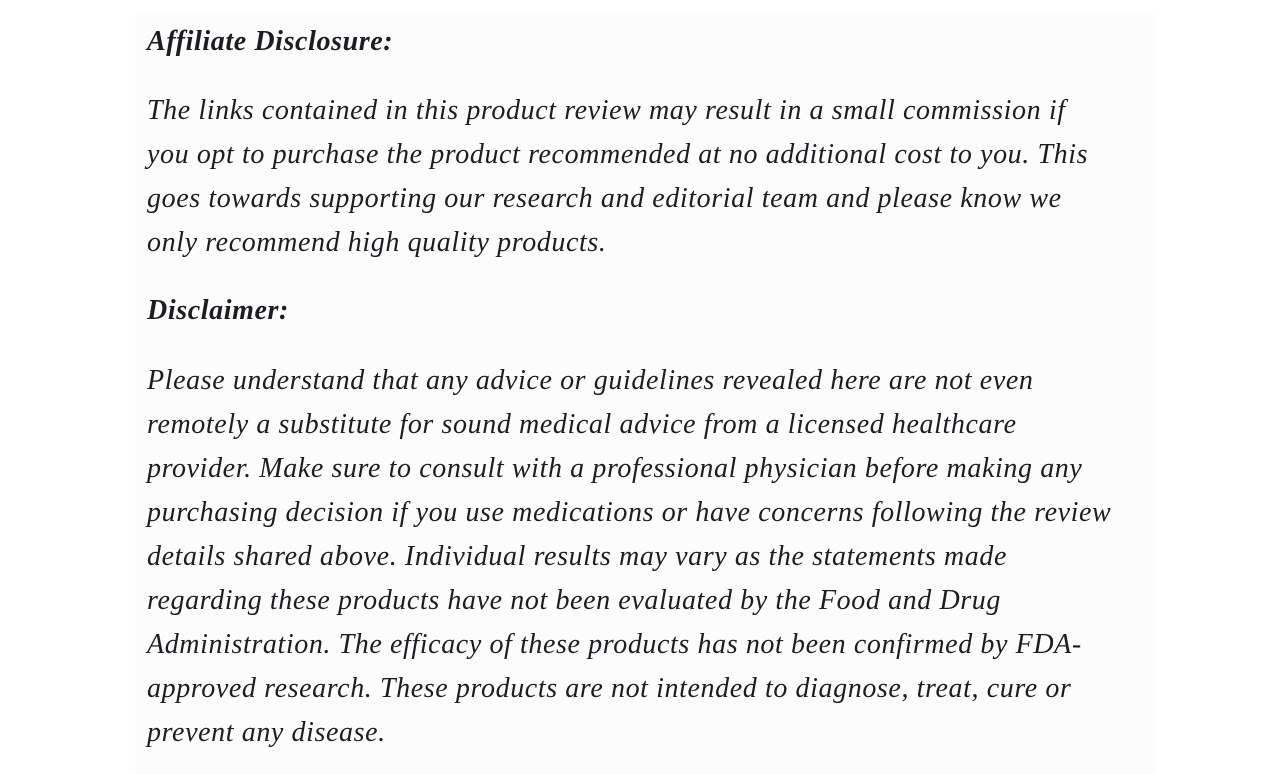  I want to click on text-line: only recommend high quality products., so click(377, 242).